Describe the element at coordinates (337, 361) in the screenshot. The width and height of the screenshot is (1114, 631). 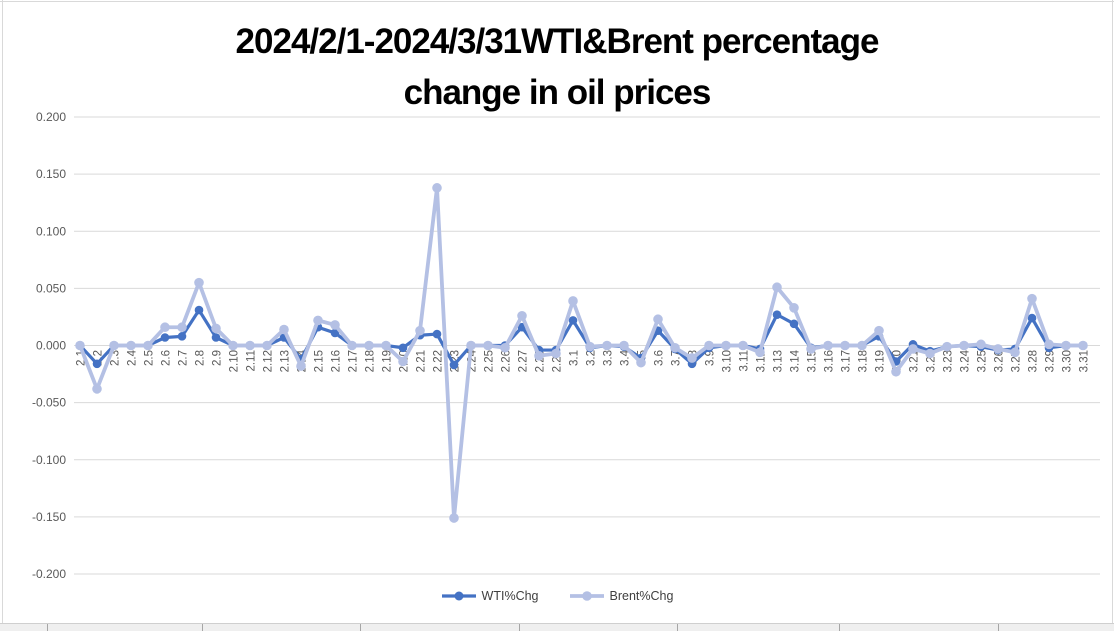
I see `x-axis-tick-label: 2.16` at that location.